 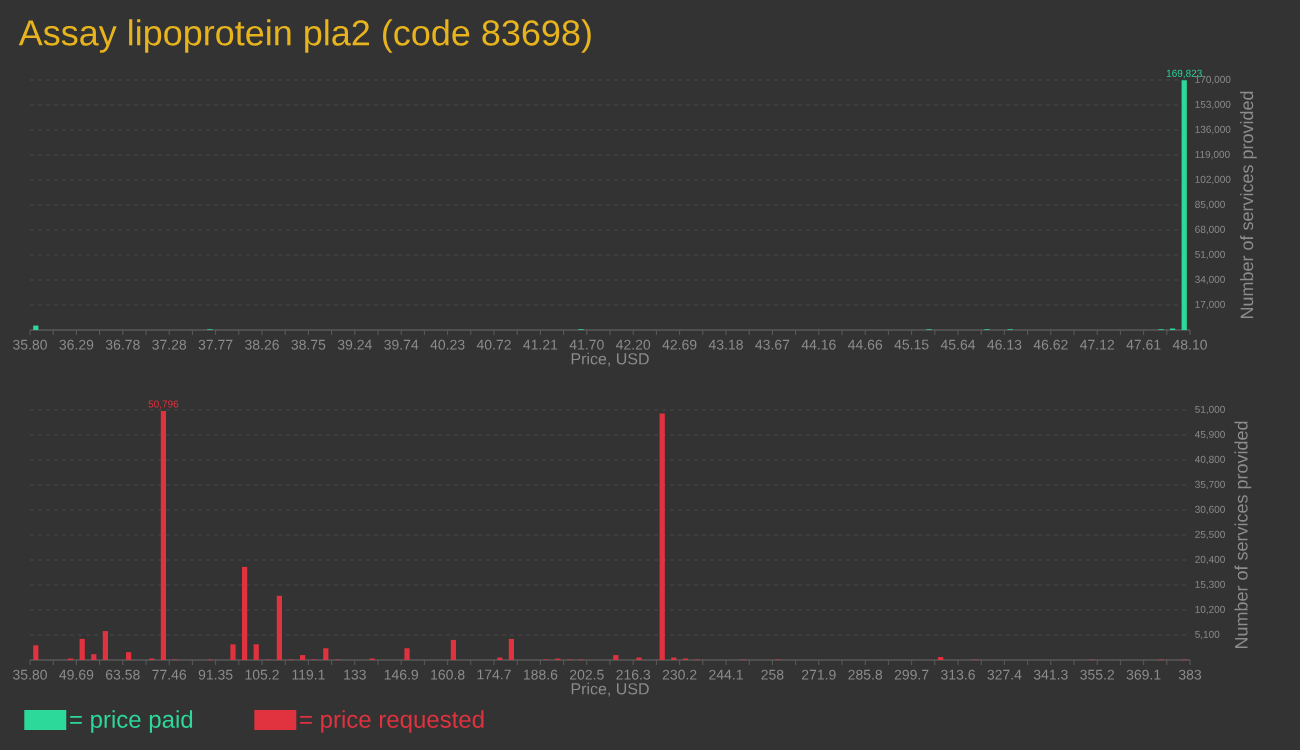 What do you see at coordinates (448, 674) in the screenshot?
I see `x-tick-label: 160.8` at bounding box center [448, 674].